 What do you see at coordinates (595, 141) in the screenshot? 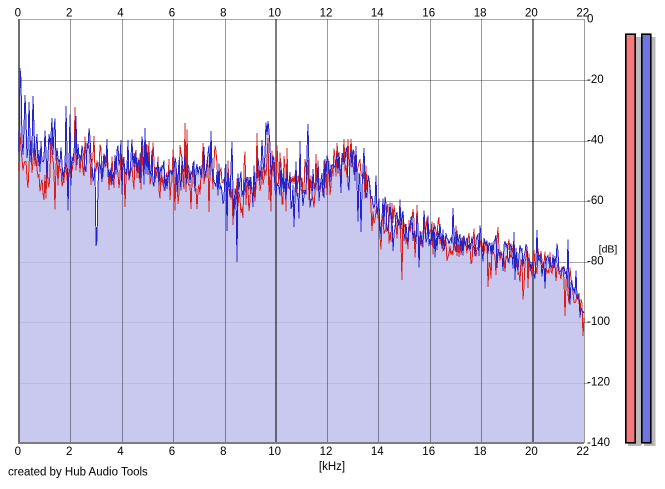
I see `svg-text: -40` at bounding box center [595, 141].